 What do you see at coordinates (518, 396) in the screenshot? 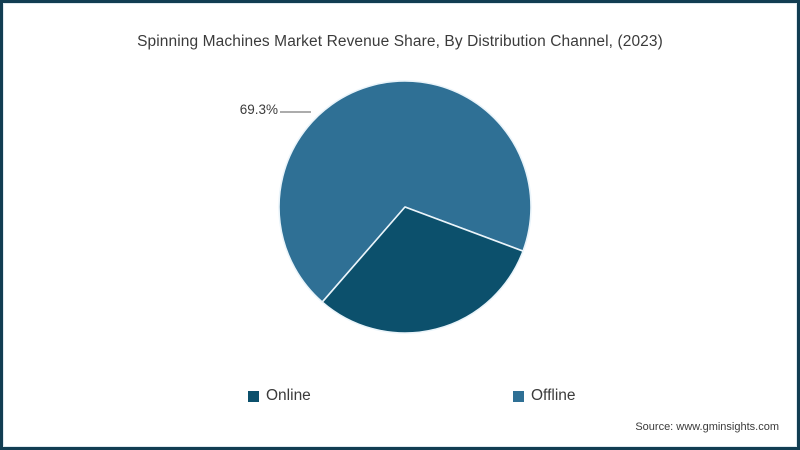
I see `legend-swatch-offline` at bounding box center [518, 396].